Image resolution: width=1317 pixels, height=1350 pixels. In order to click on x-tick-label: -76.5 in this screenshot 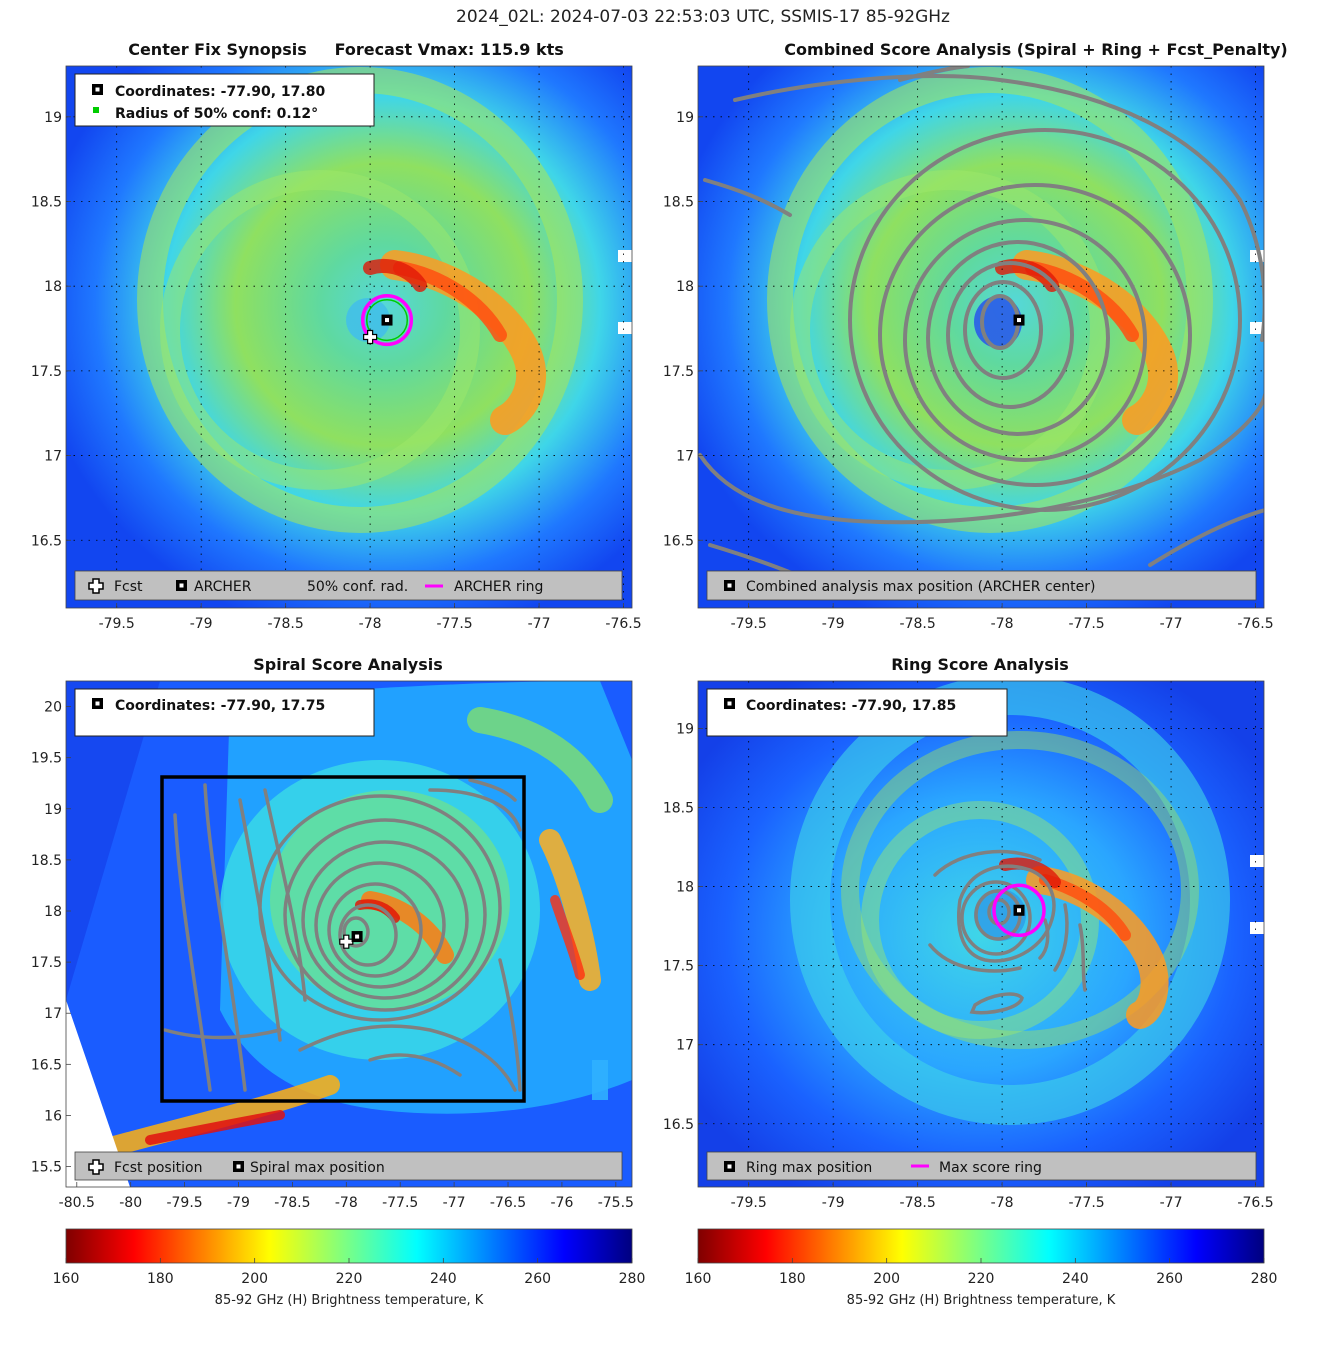, I will do `click(1255, 1203)`.